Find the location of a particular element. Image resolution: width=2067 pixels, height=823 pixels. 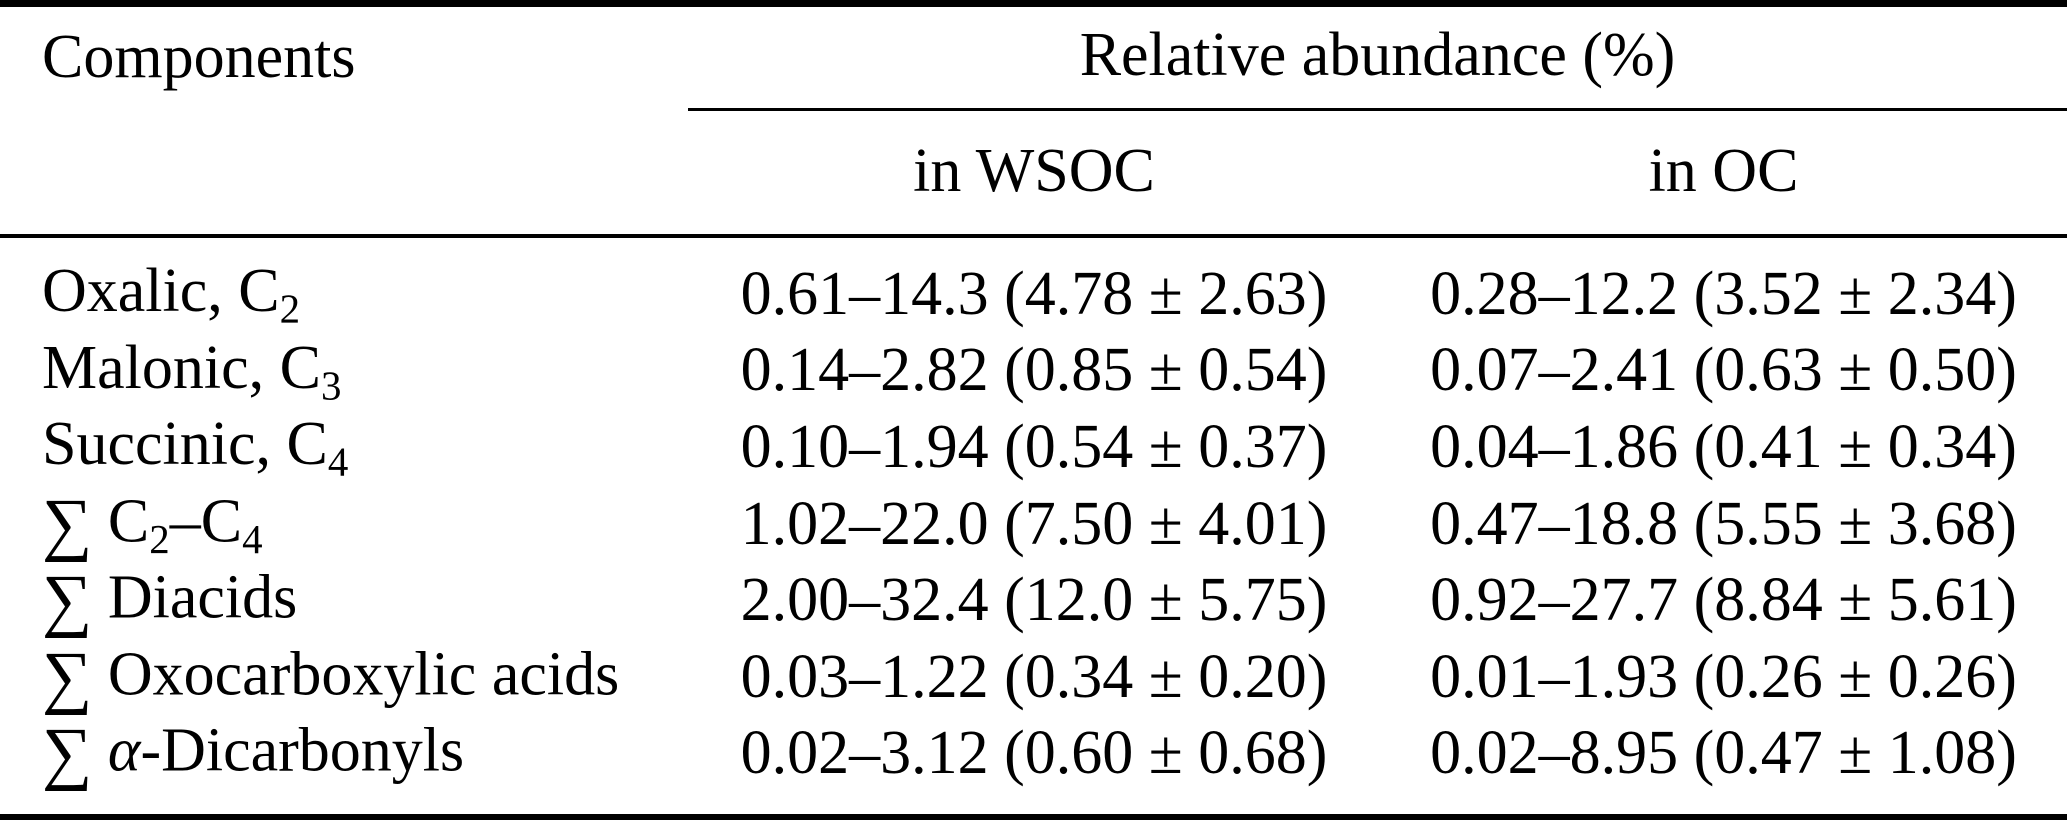

wsoc-value-cell: 2.00–32.4 (12.0 ± 5.75) is located at coordinates (1034, 600).